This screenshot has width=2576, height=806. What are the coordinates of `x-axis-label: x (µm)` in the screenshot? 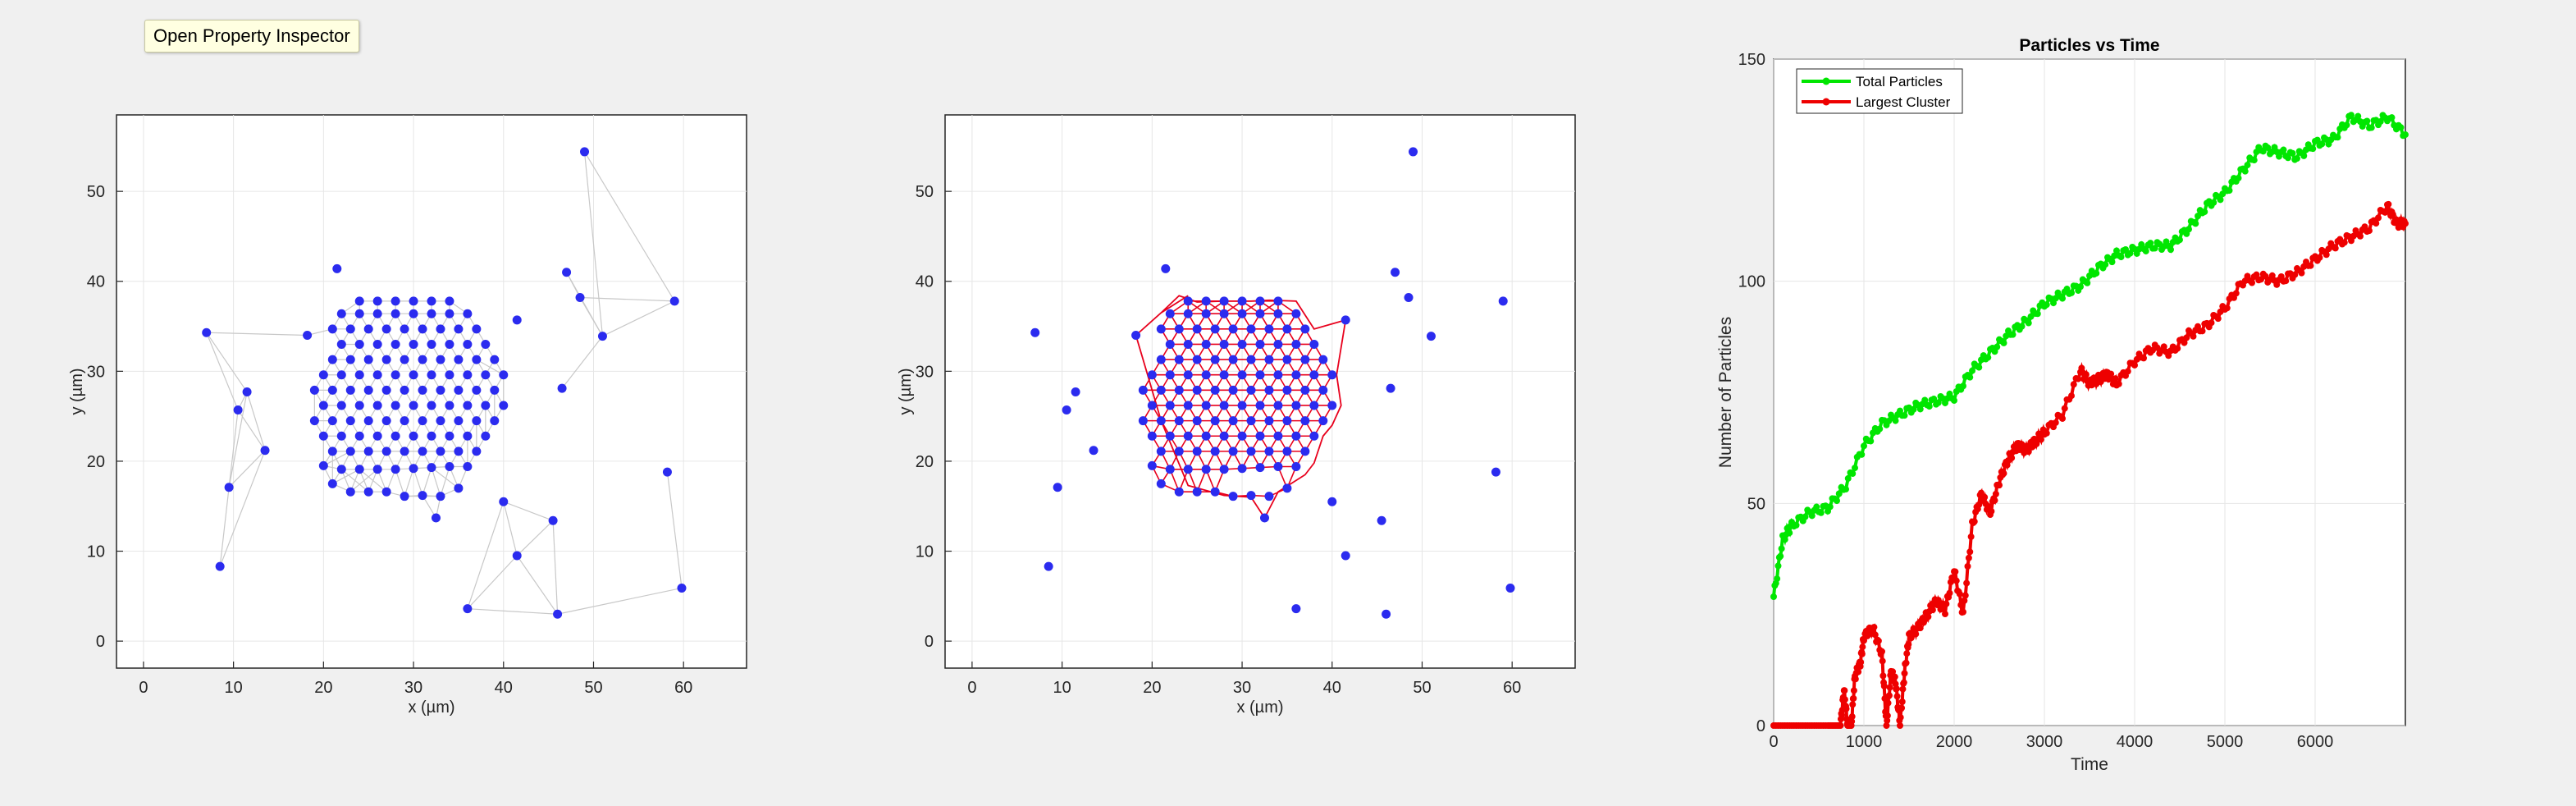 It's located at (1259, 708).